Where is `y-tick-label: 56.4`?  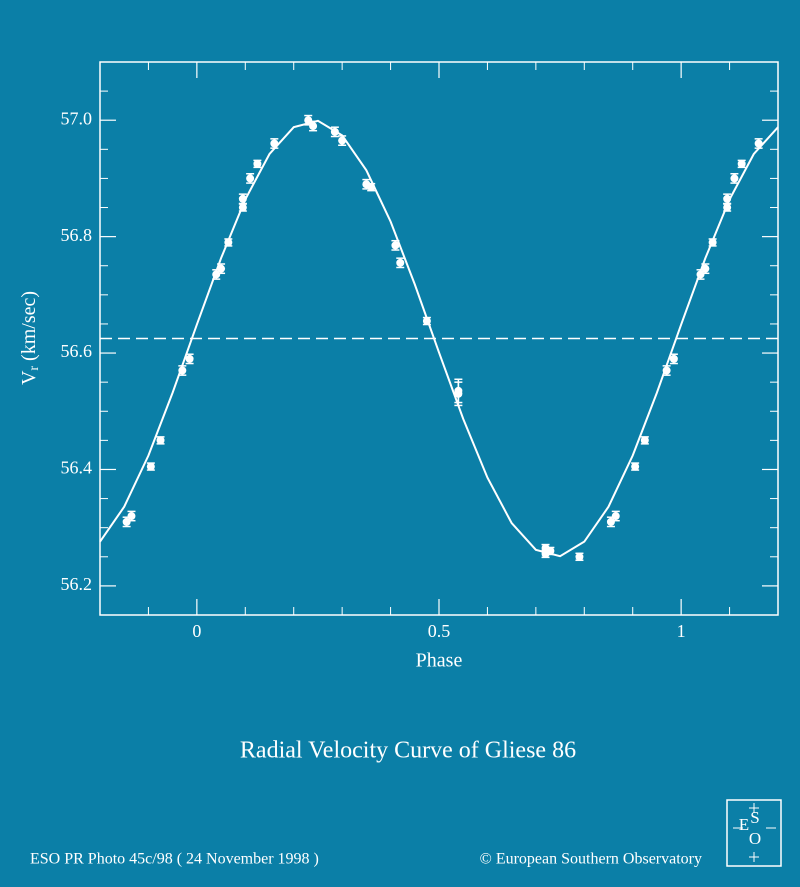 y-tick-label: 56.4 is located at coordinates (77, 468).